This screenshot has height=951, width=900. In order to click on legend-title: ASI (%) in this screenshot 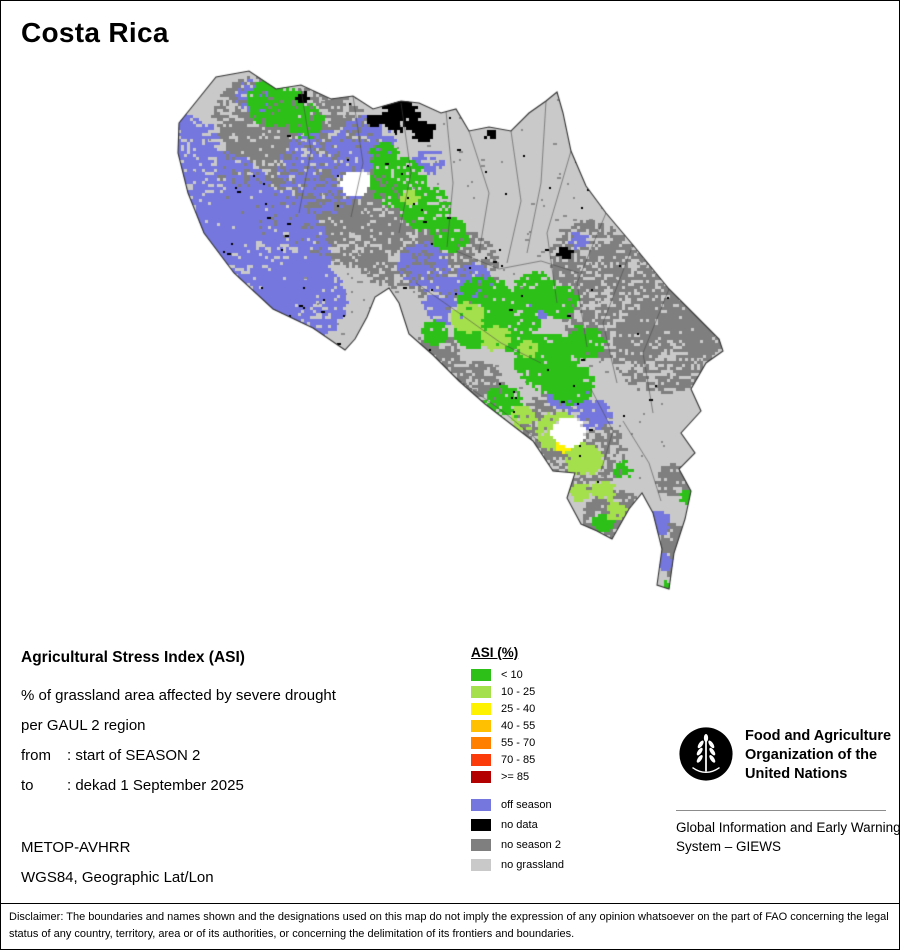, I will do `click(495, 652)`.